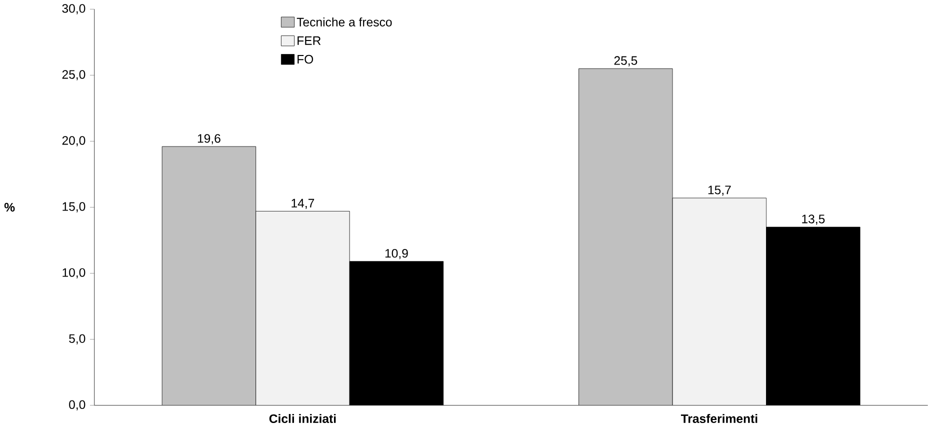  I want to click on legend-label: Tecniche a fresco, so click(344, 21).